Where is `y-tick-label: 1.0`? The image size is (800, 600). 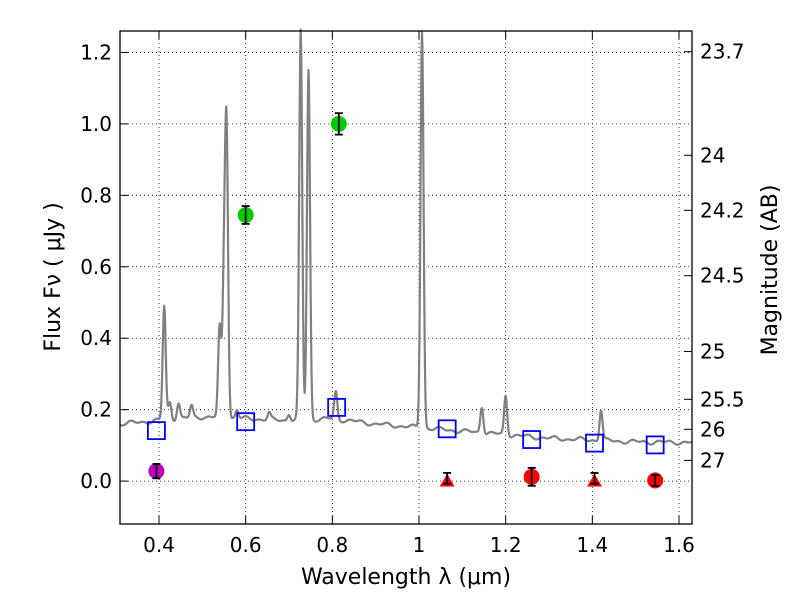 y-tick-label: 1.0 is located at coordinates (96, 124).